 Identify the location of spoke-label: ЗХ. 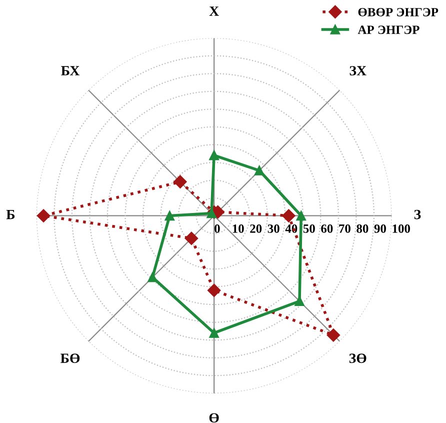
(358, 71).